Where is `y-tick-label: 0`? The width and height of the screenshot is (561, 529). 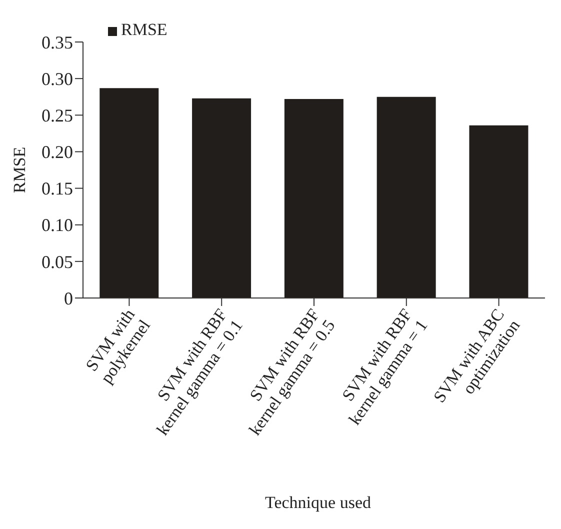
y-tick-label: 0 is located at coordinates (68, 298).